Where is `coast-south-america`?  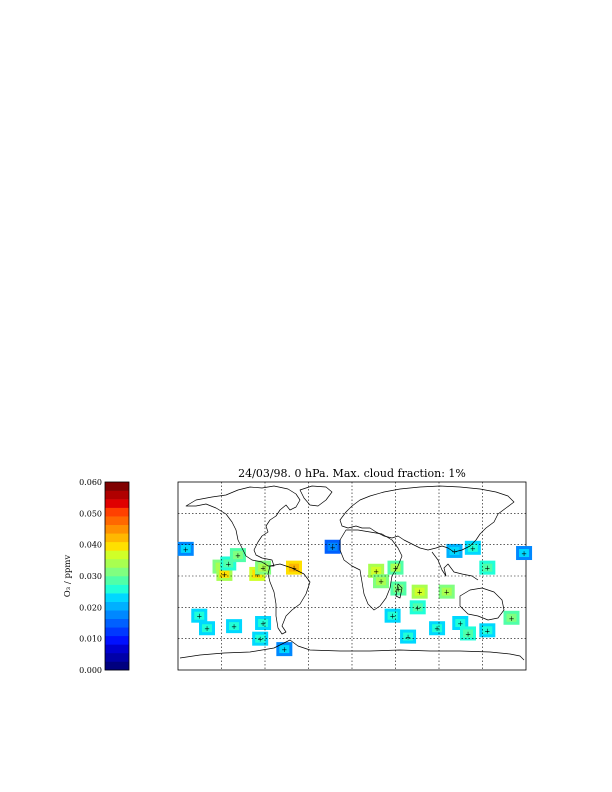
coast-south-america is located at coordinates (289, 599).